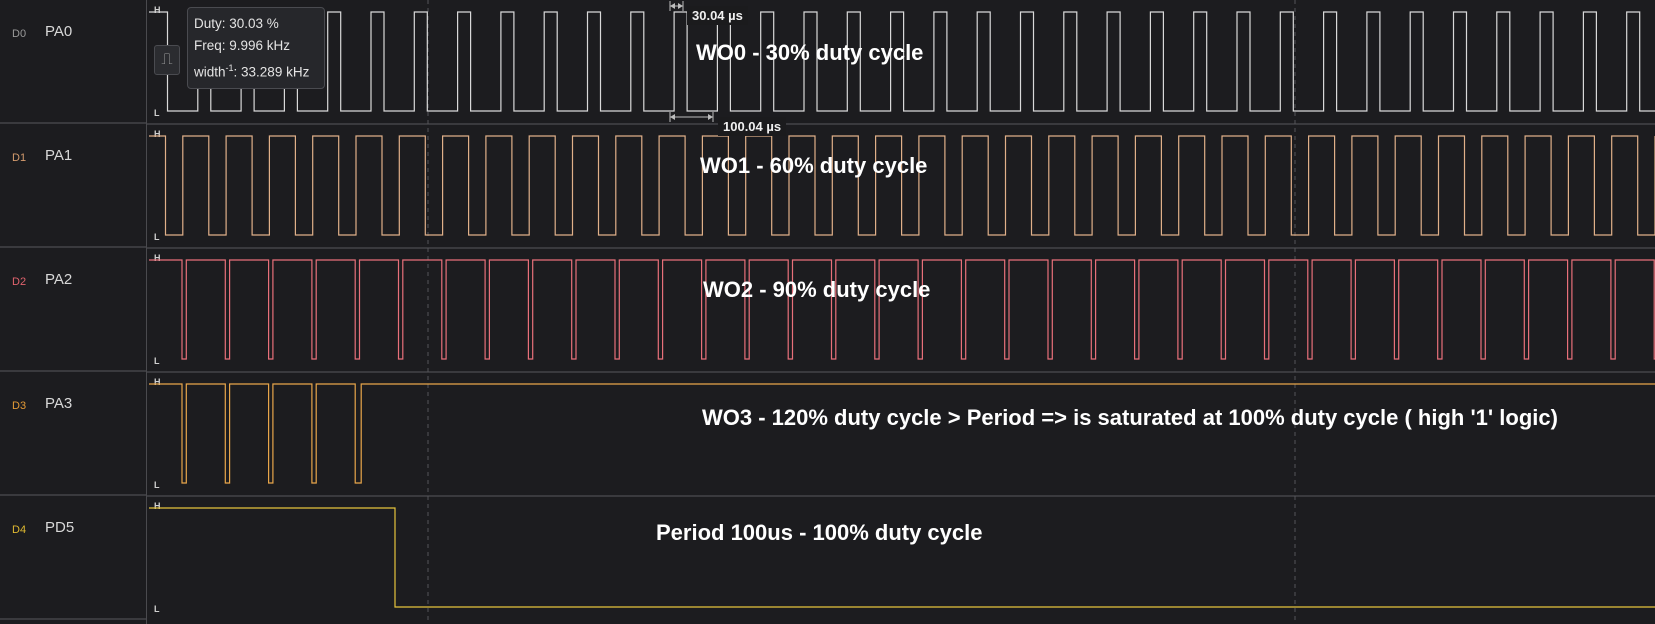  I want to click on channel-row-label-d3: D3 PA3, so click(73, 434).